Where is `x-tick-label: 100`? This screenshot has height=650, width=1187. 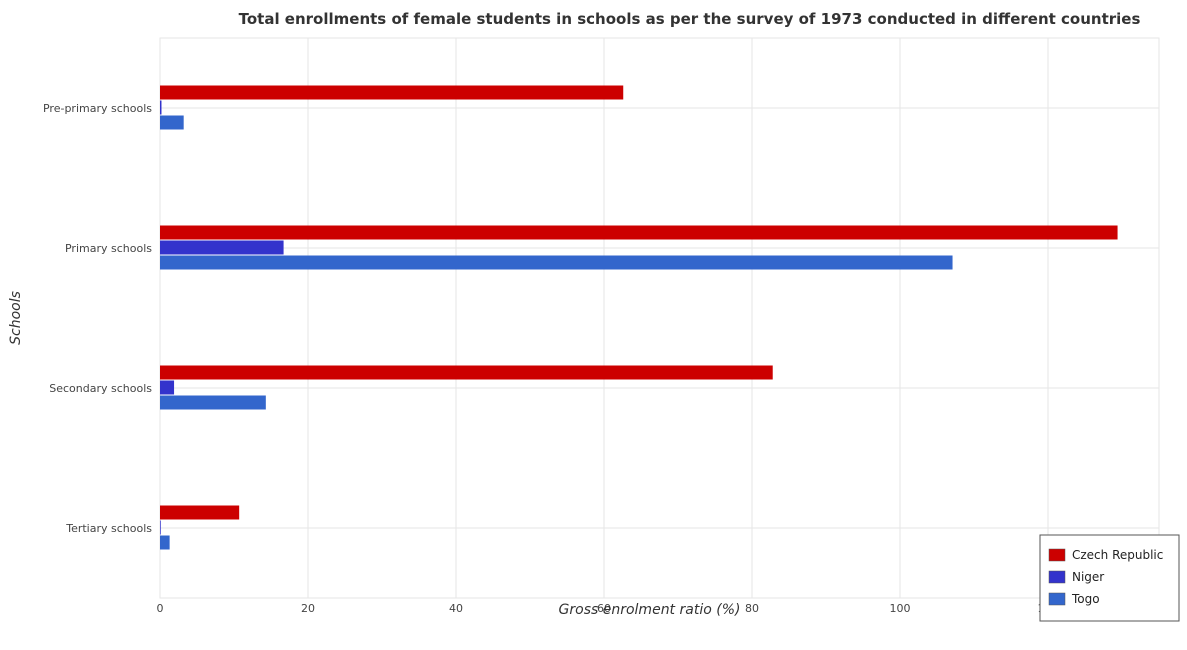 x-tick-label: 100 is located at coordinates (900, 608).